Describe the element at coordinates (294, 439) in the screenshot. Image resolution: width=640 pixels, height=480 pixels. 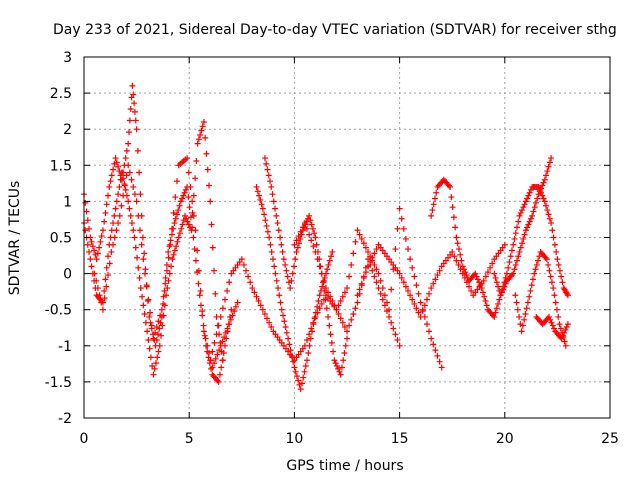
I see `x-tick-label: 10` at that location.